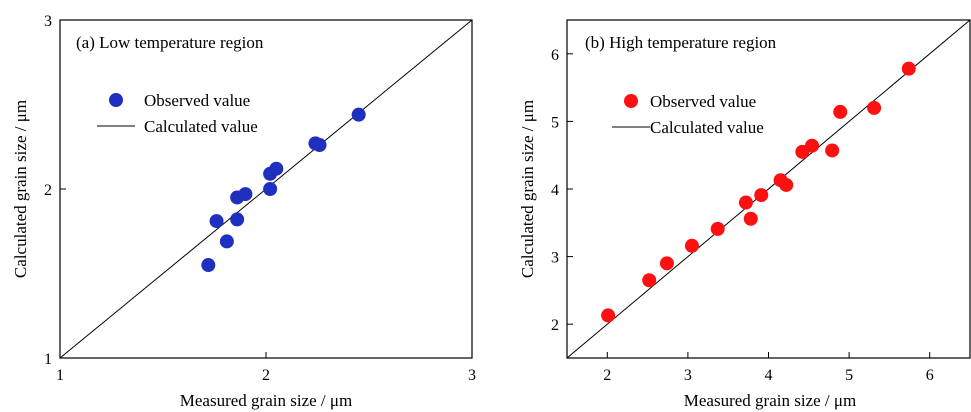 The image size is (971, 412). Describe the element at coordinates (769, 375) in the screenshot. I see `panel-b-x-tick-label: 4` at that location.